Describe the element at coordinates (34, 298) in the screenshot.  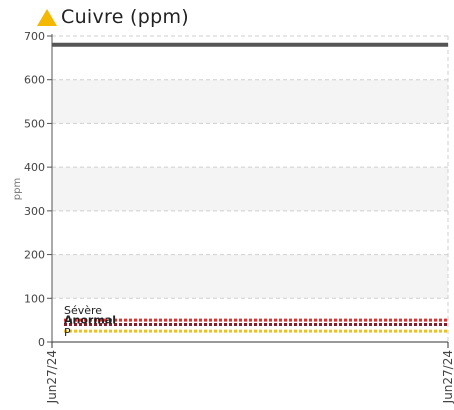
I see `y-tick-label: 100` at that location.